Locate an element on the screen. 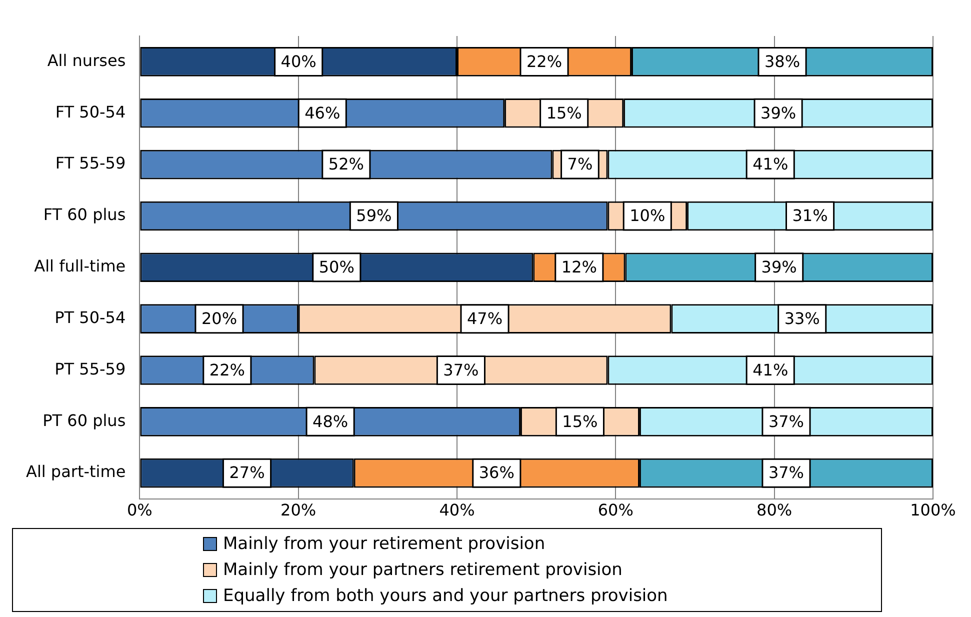 The image size is (971, 617). data-label: 36% is located at coordinates (496, 472).